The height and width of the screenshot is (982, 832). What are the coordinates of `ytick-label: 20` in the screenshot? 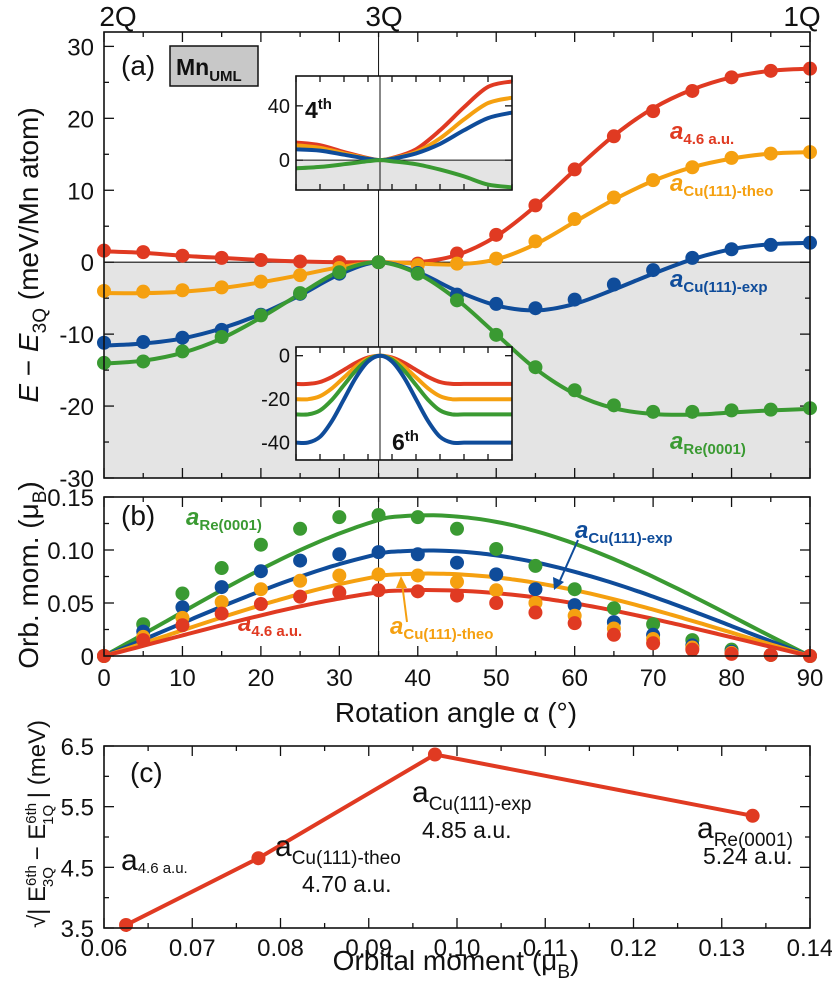 It's located at (80, 119).